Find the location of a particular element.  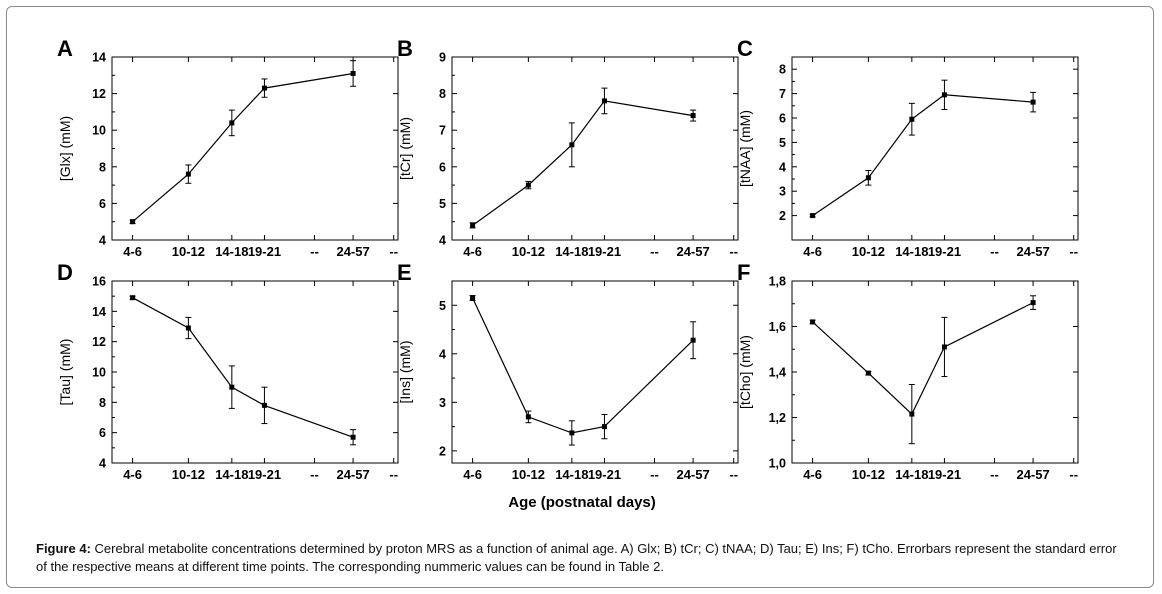

y-tick-label-e: 4 is located at coordinates (442, 354).